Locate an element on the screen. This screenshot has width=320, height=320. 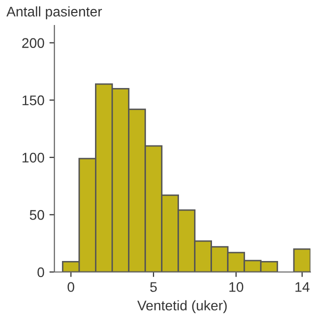
y-axis-title: Antall pasienter is located at coordinates (54, 13).